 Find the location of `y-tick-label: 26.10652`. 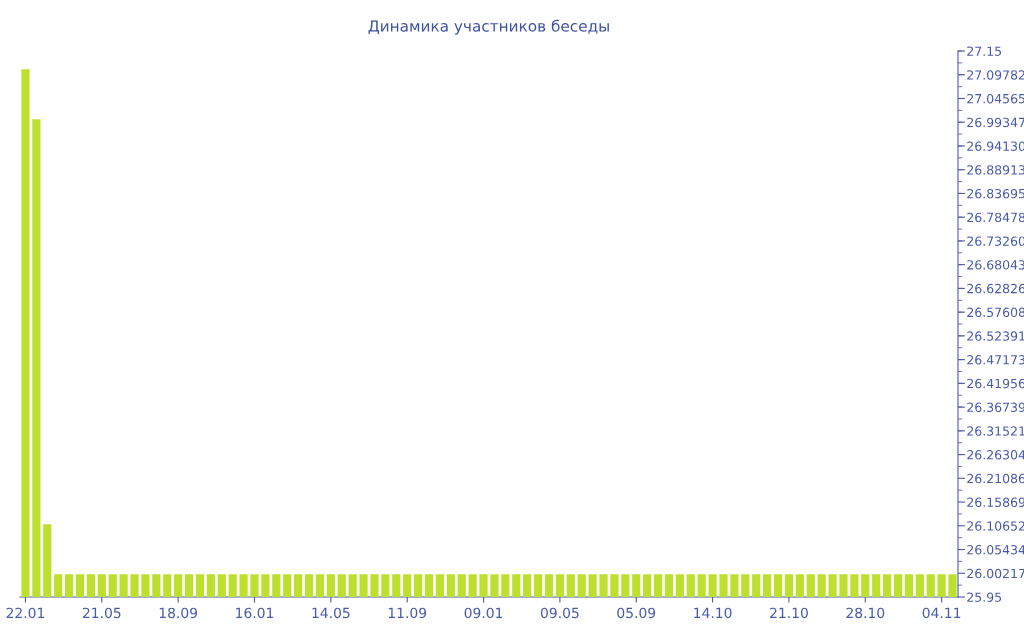

y-tick-label: 26.10652 is located at coordinates (995, 526).